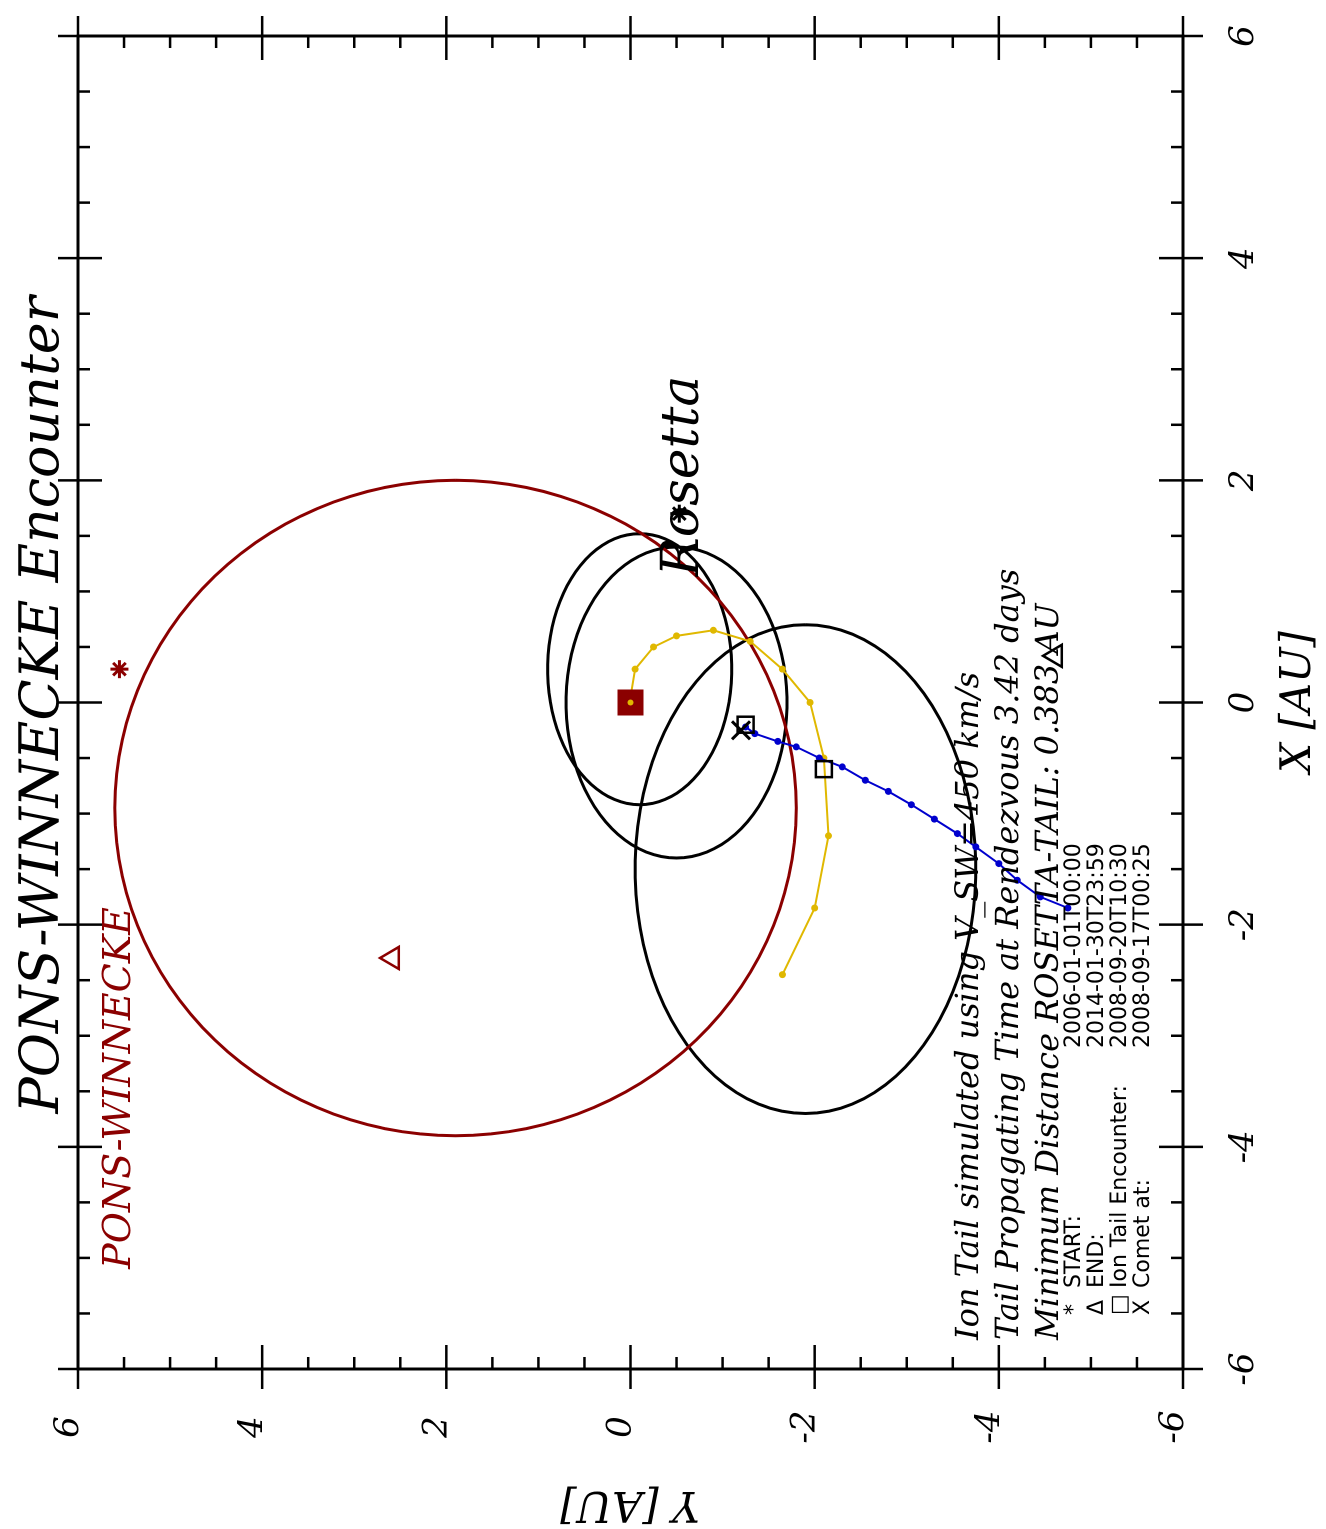 This screenshot has height=1529, width=1326. I want to click on y-tick-label: -6, so click(1172, 1426).